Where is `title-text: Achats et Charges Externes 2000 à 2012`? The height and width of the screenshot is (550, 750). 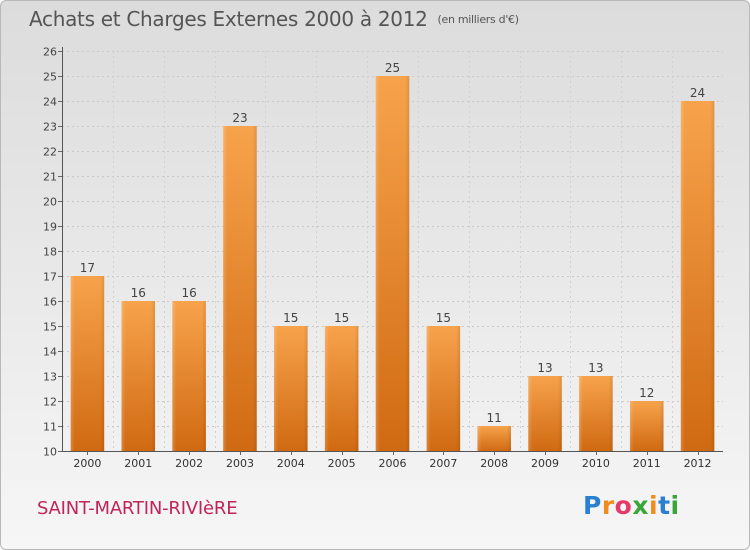
title-text: Achats et Charges Externes 2000 à 2012 is located at coordinates (228, 19).